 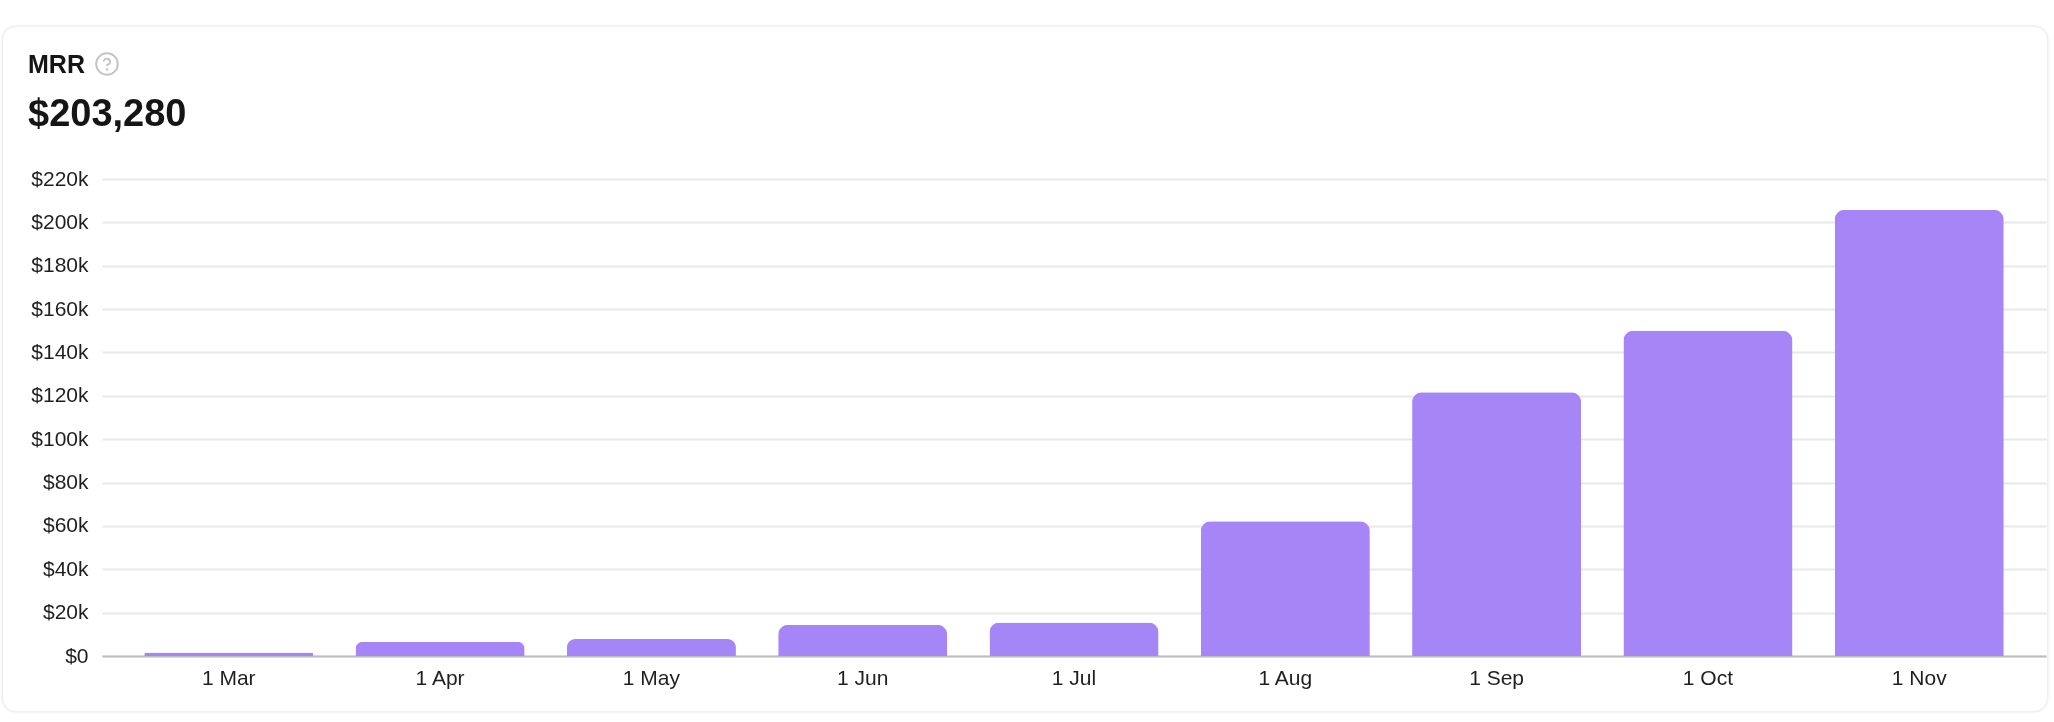 What do you see at coordinates (60, 221) in the screenshot?
I see `y-tick-label: $200k` at bounding box center [60, 221].